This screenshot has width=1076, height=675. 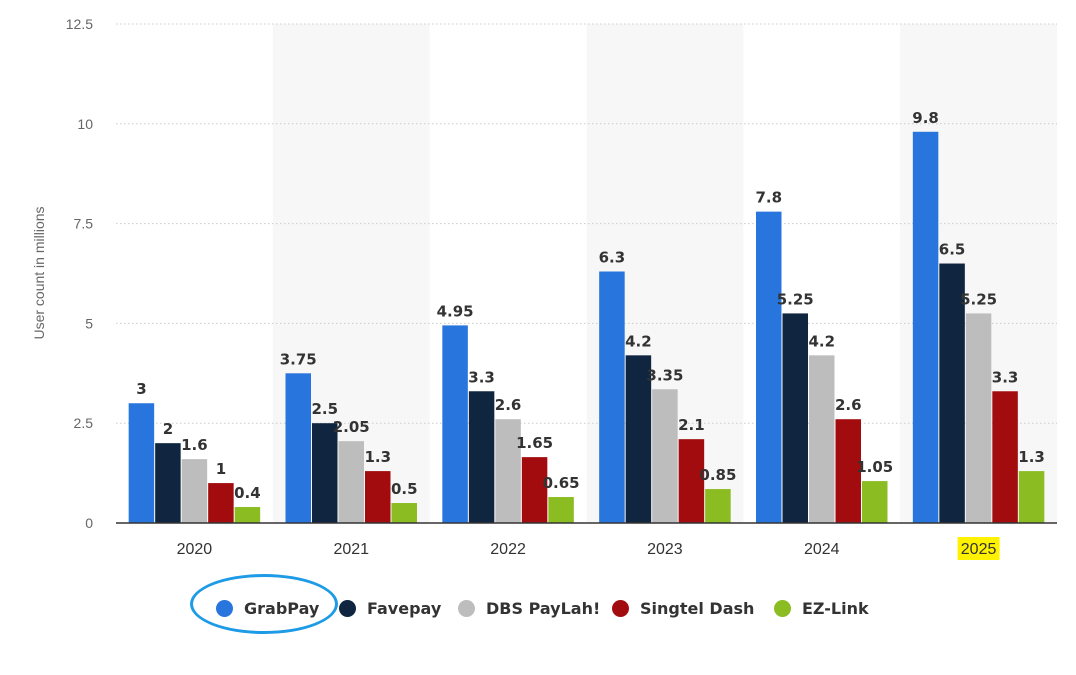 What do you see at coordinates (925, 118) in the screenshot?
I see `data-label: 9.8` at bounding box center [925, 118].